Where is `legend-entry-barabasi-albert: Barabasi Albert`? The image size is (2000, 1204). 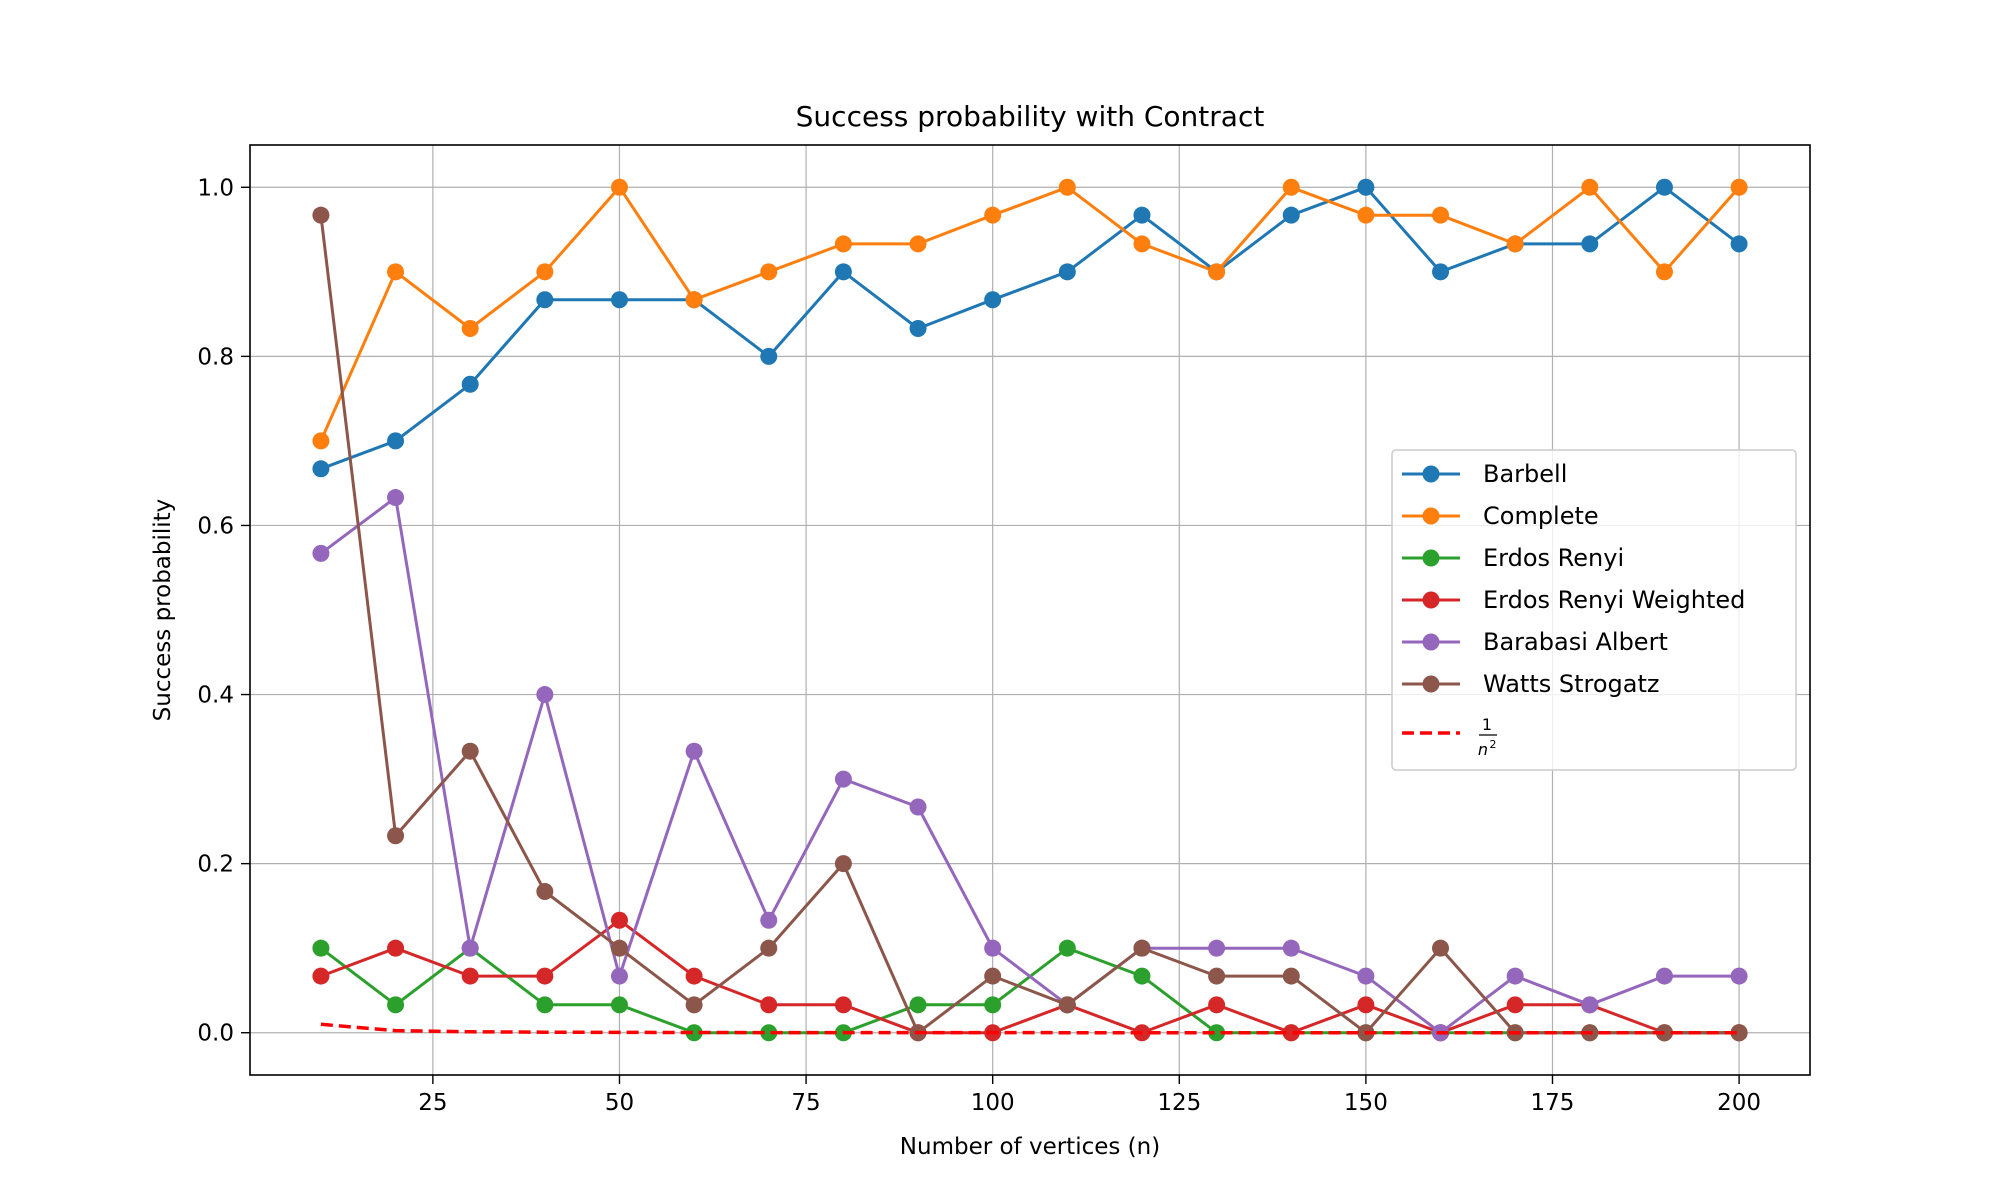
legend-entry-barabasi-albert: Barabasi Albert is located at coordinates (1535, 642).